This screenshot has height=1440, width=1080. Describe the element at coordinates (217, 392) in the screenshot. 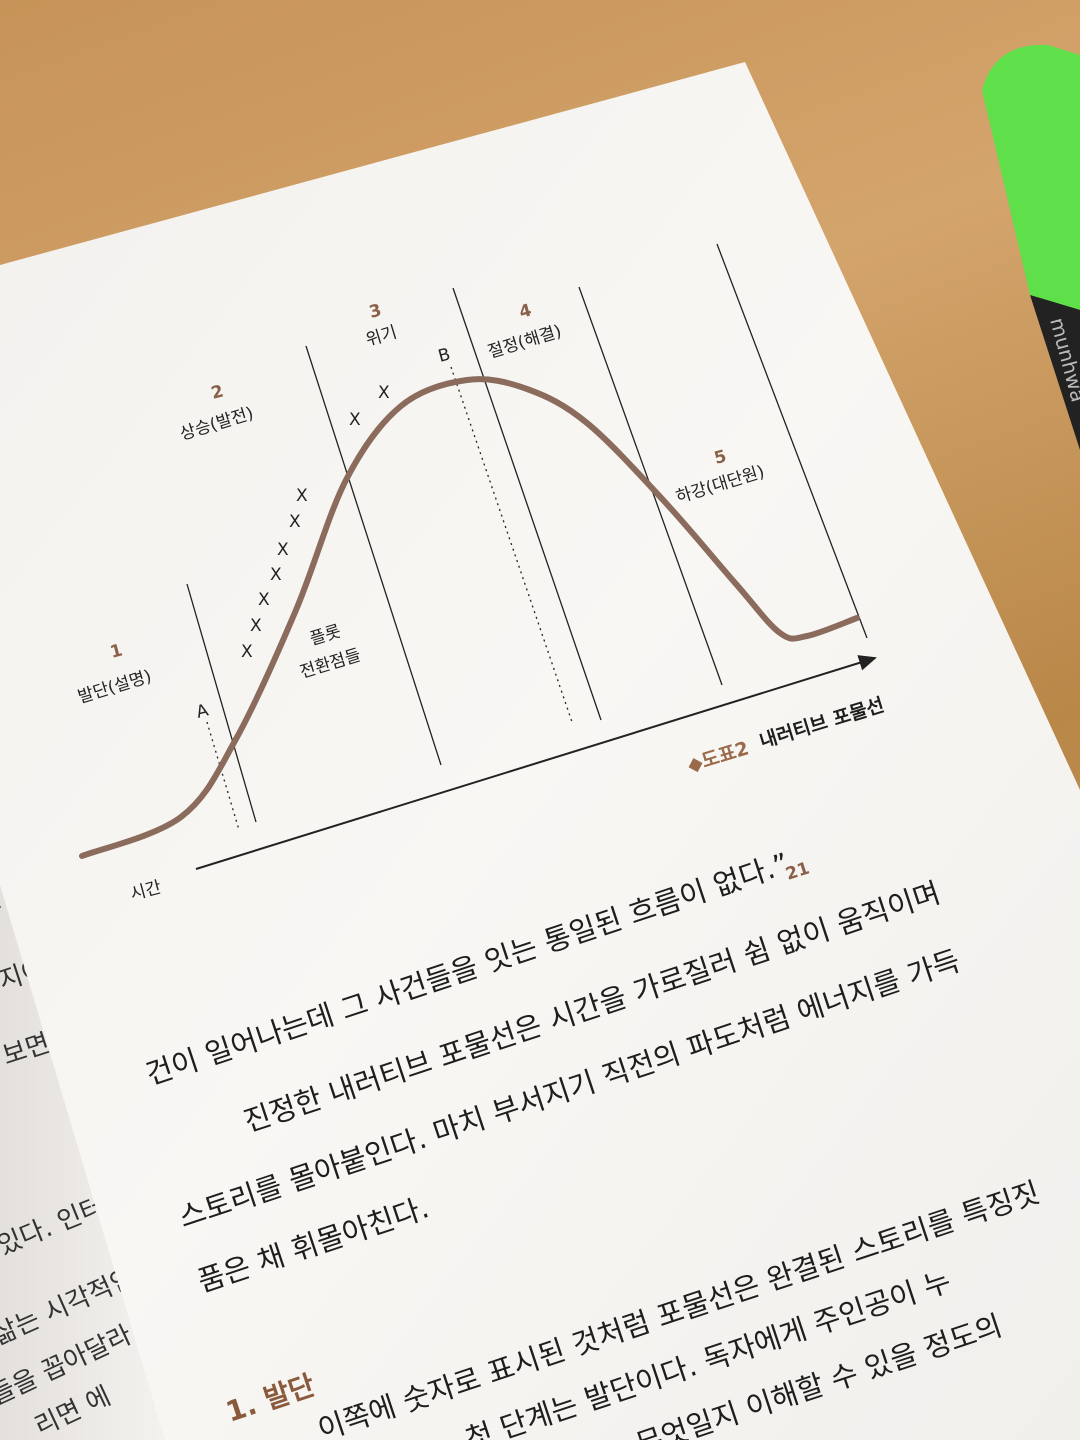

I see `stage-2-number: 2` at that location.